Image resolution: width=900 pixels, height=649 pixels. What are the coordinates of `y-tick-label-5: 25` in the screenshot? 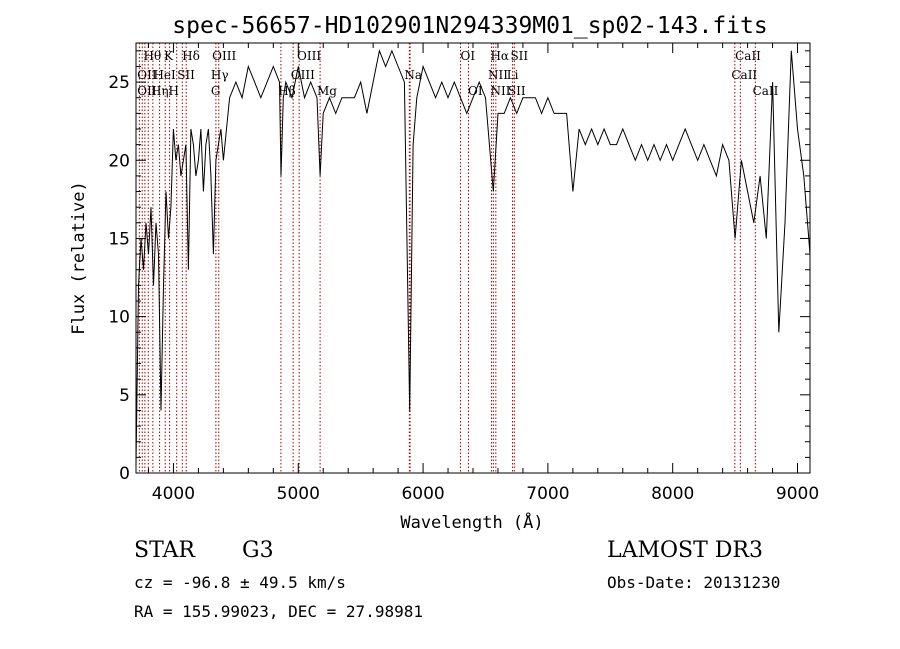 It's located at (119, 83).